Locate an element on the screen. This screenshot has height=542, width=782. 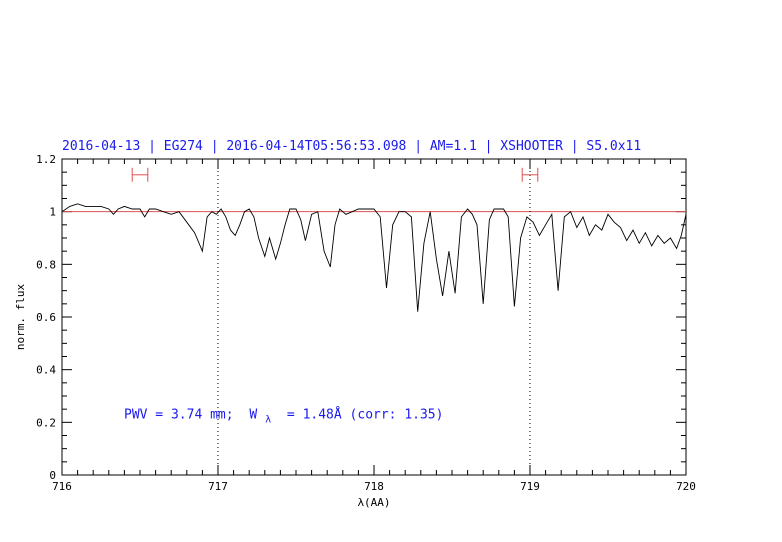
x-tick-label: 718 is located at coordinates (374, 486).